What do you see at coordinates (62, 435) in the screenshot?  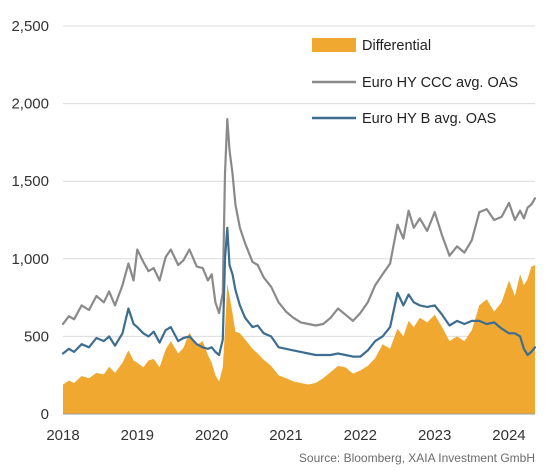 I see `x-tick-label: 2018` at bounding box center [62, 435].